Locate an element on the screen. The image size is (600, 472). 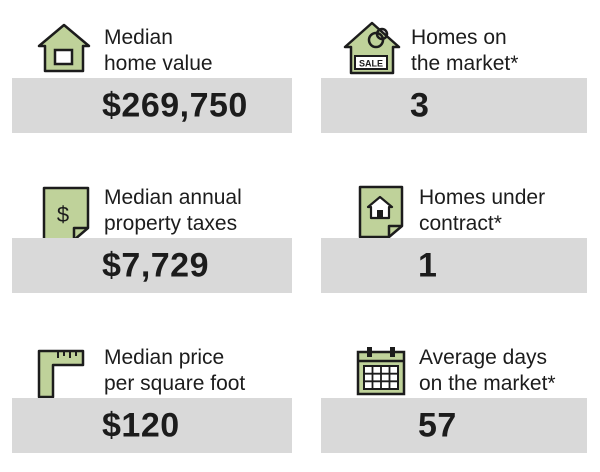
sale-tag-house-icon: SALE is located at coordinates (372, 48).